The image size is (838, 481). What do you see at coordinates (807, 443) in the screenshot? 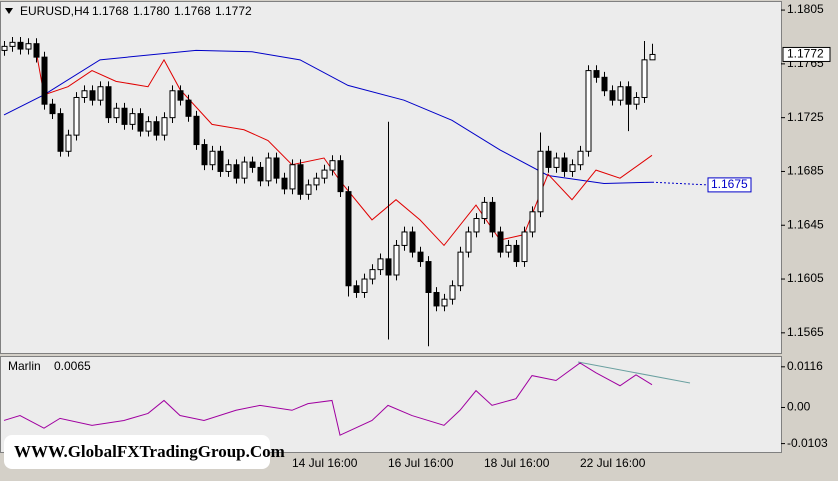
I see `y-tick-label: -0.0103` at bounding box center [807, 443].